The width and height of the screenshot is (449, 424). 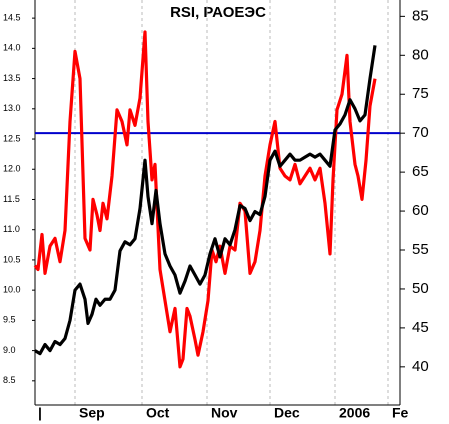 What do you see at coordinates (12, 169) in the screenshot?
I see `y-tick-label: 12.0` at bounding box center [12, 169].